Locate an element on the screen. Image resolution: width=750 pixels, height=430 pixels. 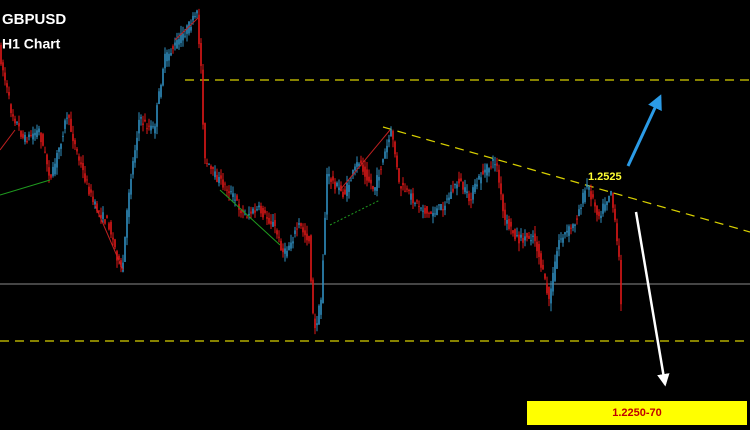
target-box is located at coordinates (637, 413).